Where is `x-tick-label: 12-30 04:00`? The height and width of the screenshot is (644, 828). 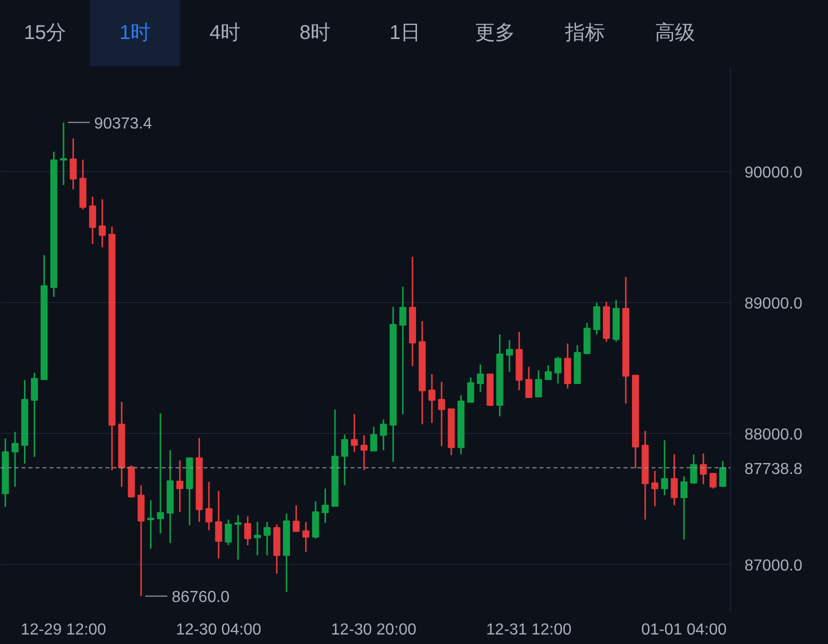
x-tick-label: 12-30 04:00 is located at coordinates (219, 630).